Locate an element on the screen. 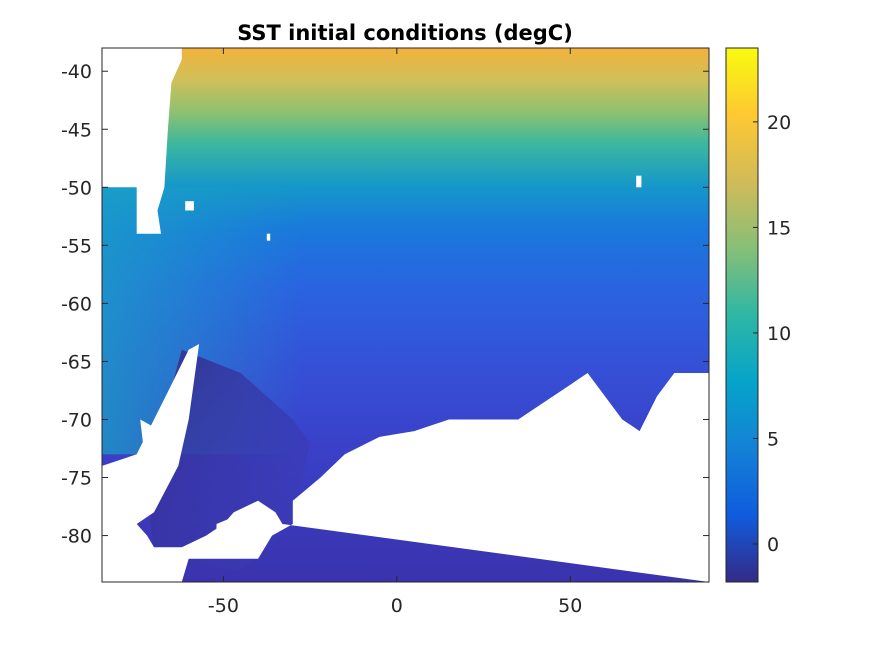 The height and width of the screenshot is (656, 875). y-tick-label: -55 is located at coordinates (76, 246).